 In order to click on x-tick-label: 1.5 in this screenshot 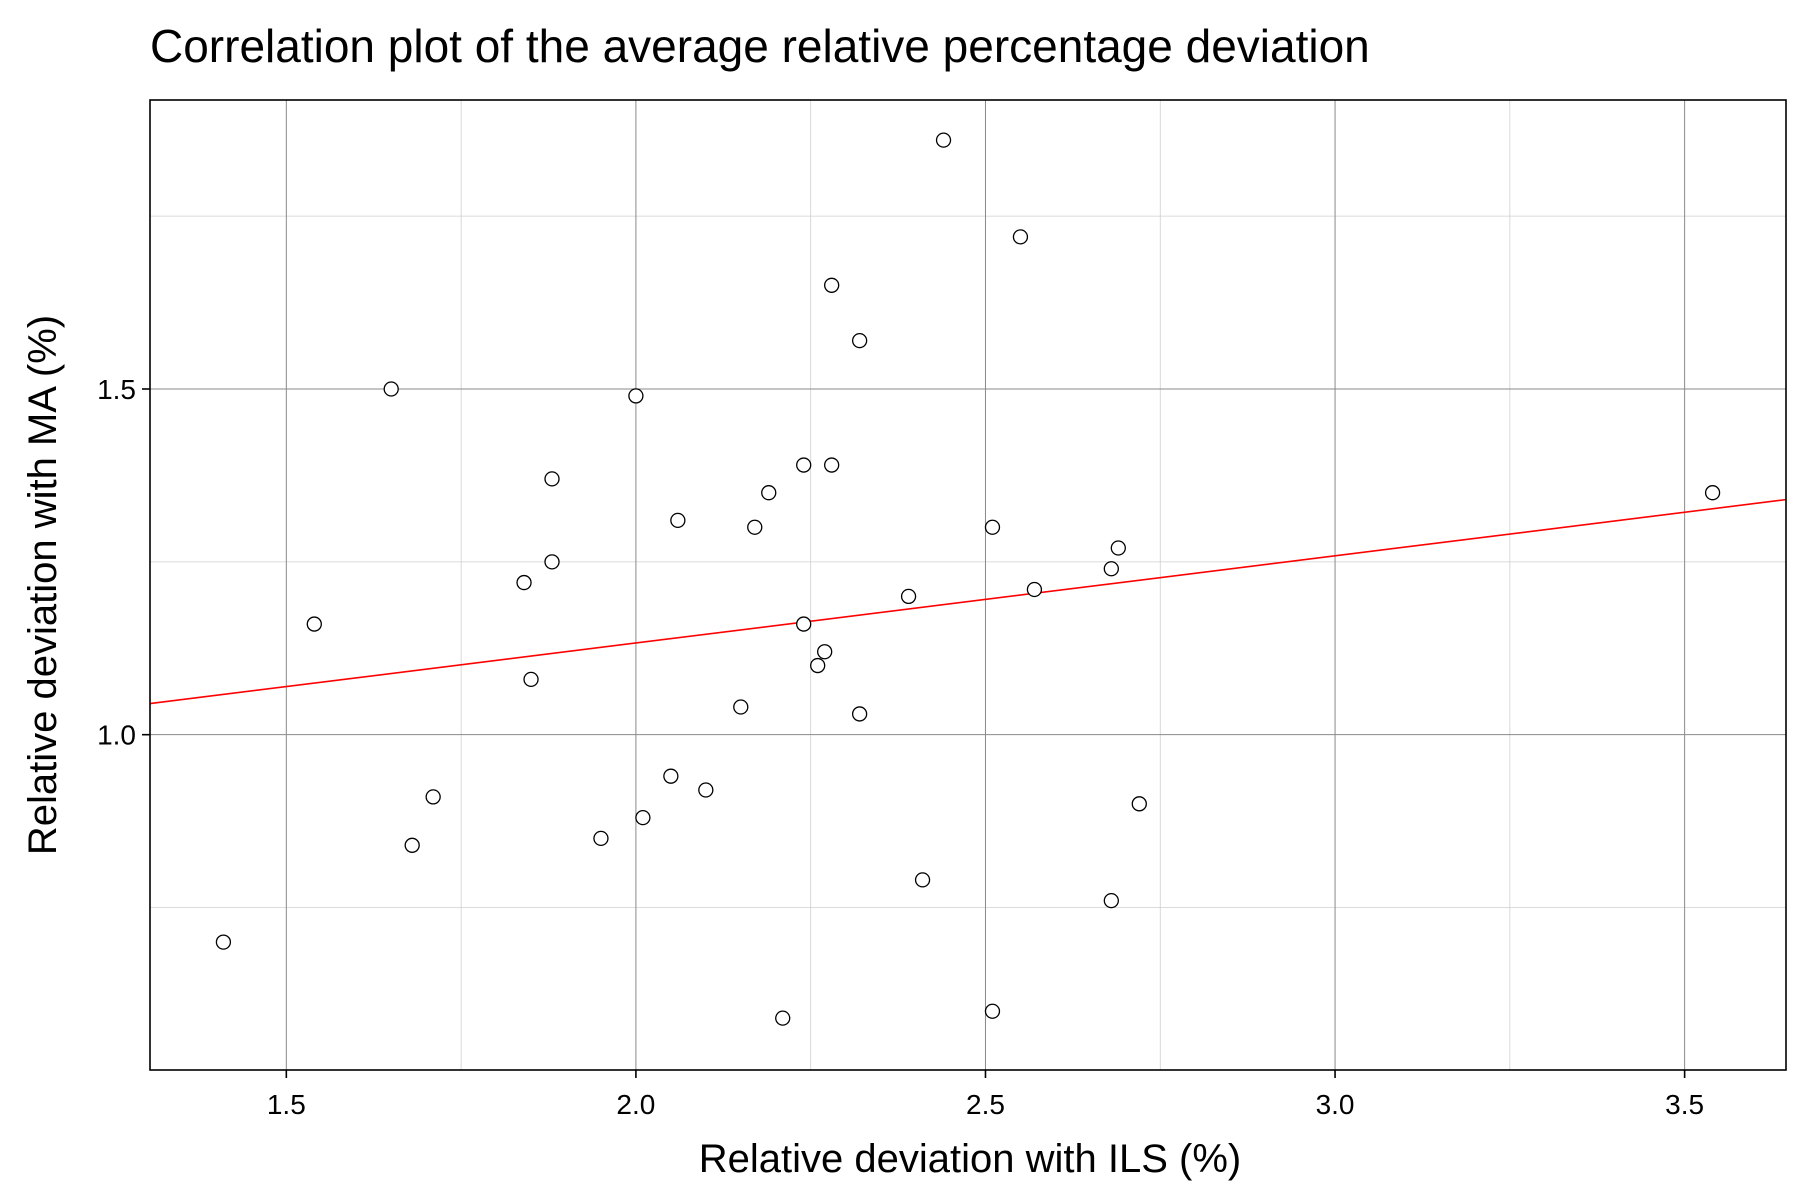, I will do `click(286, 1104)`.